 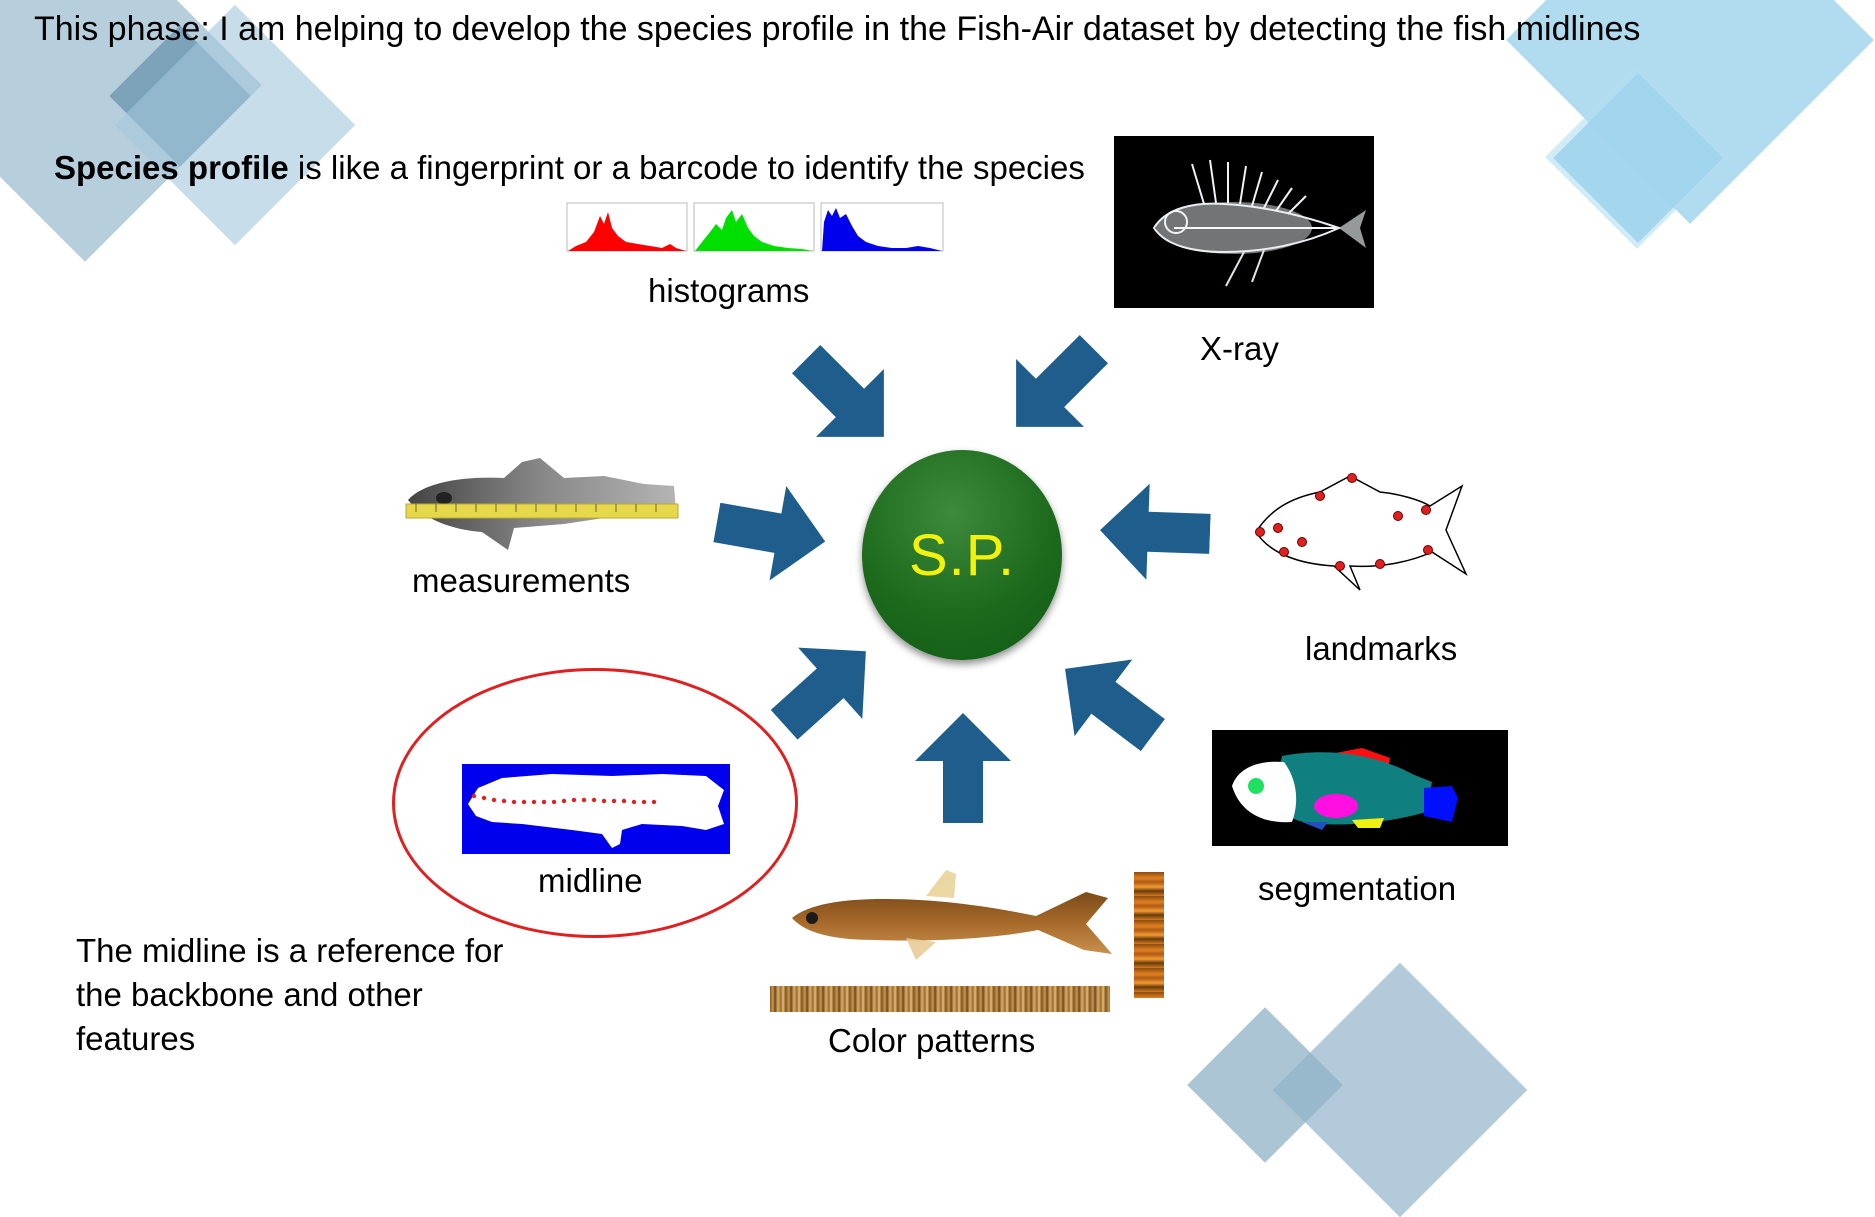 I want to click on measurements-image, so click(x=542, y=504).